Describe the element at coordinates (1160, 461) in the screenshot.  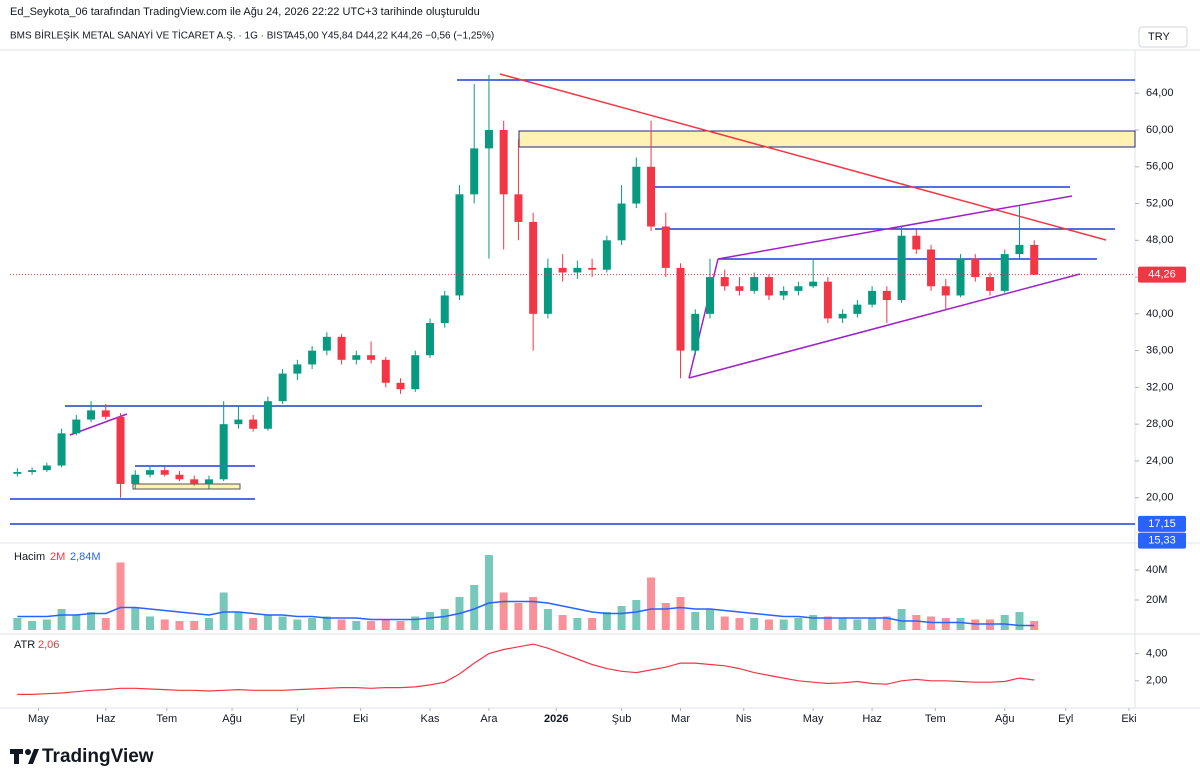
I see `y-tick-label: 24,00` at that location.